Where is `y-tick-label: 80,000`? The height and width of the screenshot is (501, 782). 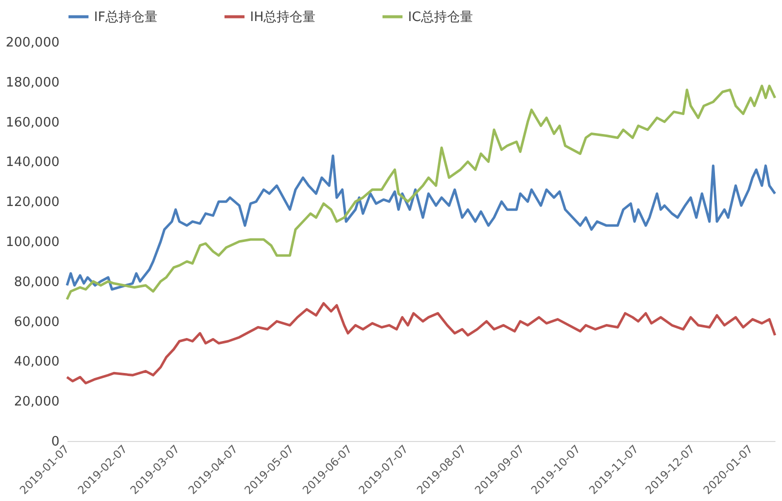
y-tick-label: 80,000 is located at coordinates (37, 282).